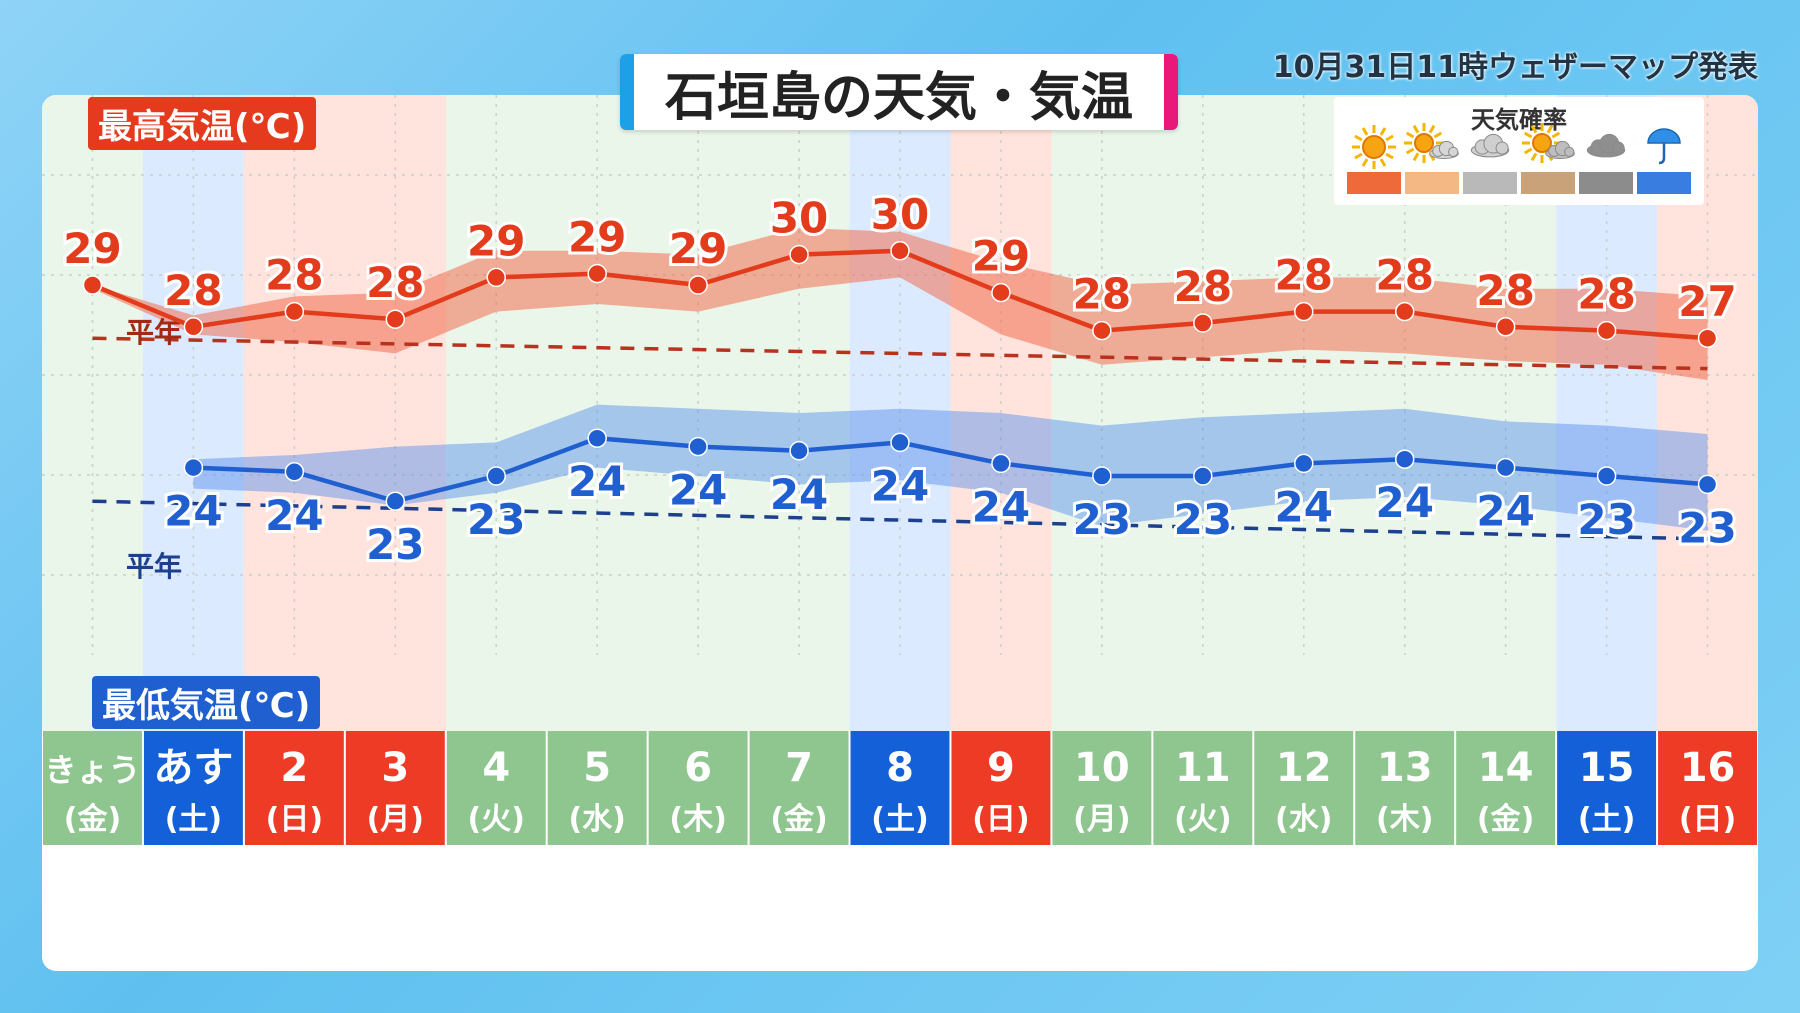 The image size is (1800, 1013). What do you see at coordinates (395, 768) in the screenshot?
I see `date-day-label: 3` at bounding box center [395, 768].